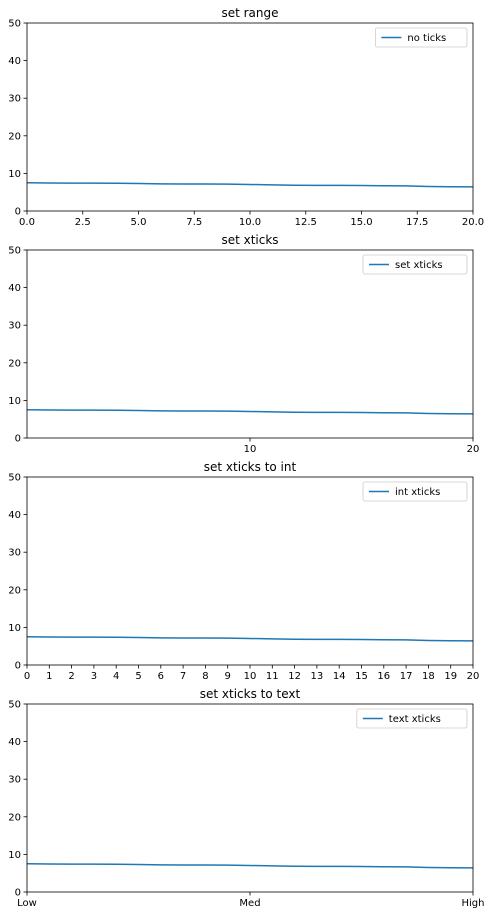 This screenshot has width=492, height=917. Describe the element at coordinates (473, 222) in the screenshot. I see `x-tick-label: 20.0` at that location.